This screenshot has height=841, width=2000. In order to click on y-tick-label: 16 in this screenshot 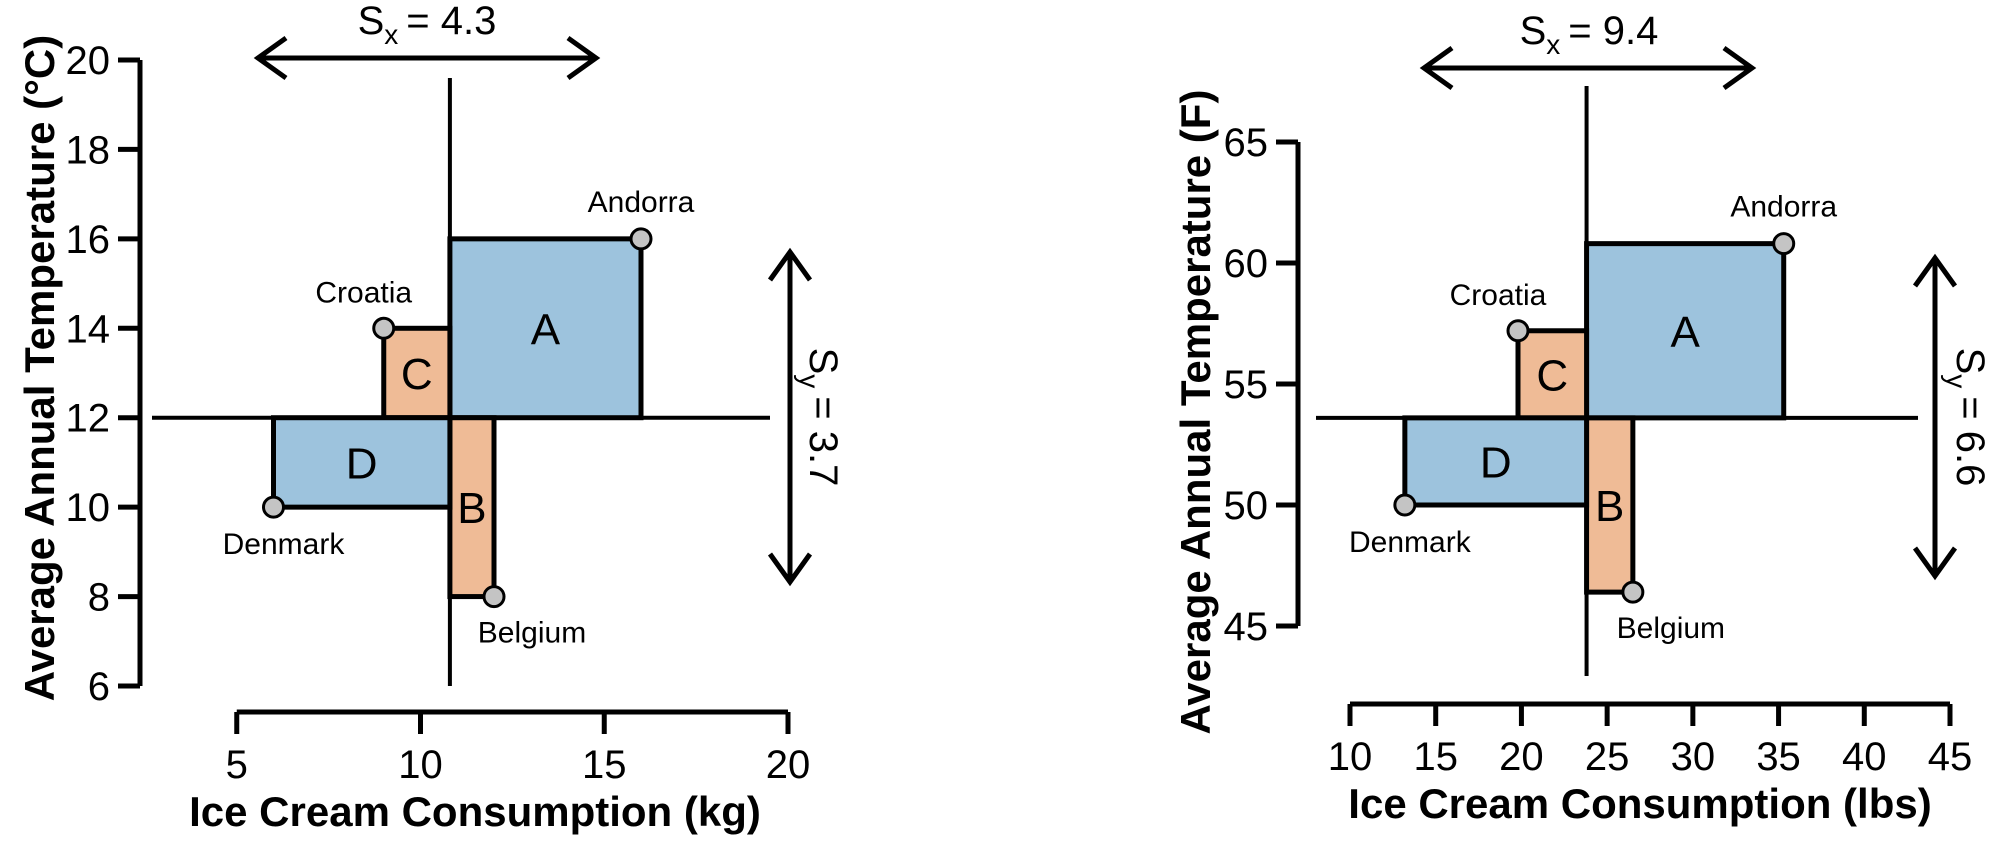, I will do `click(88, 240)`.